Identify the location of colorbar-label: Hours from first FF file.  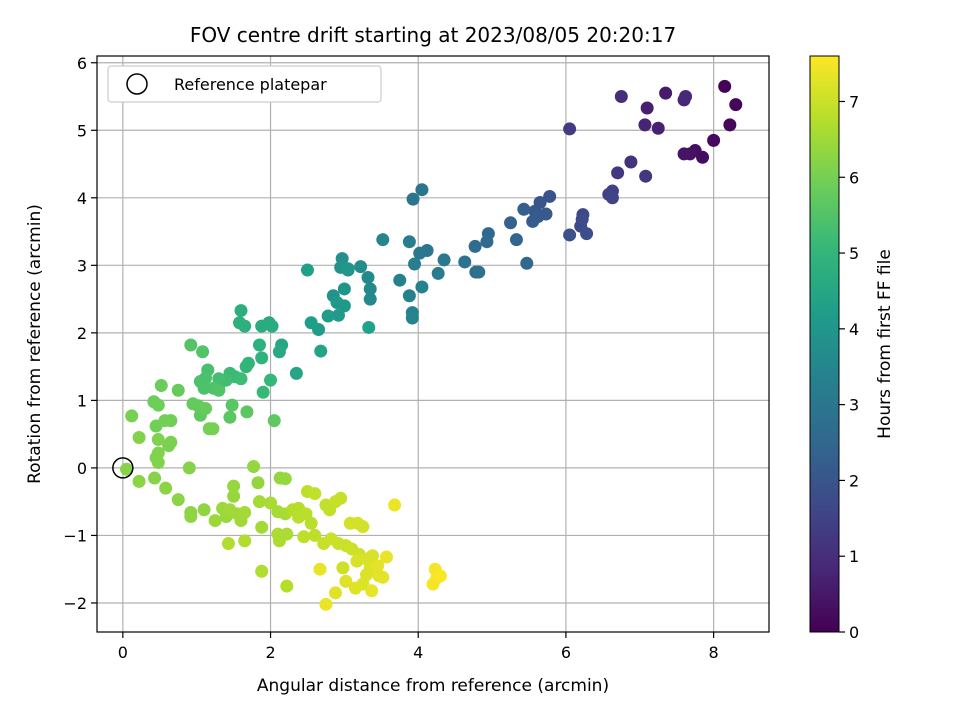
(885, 344).